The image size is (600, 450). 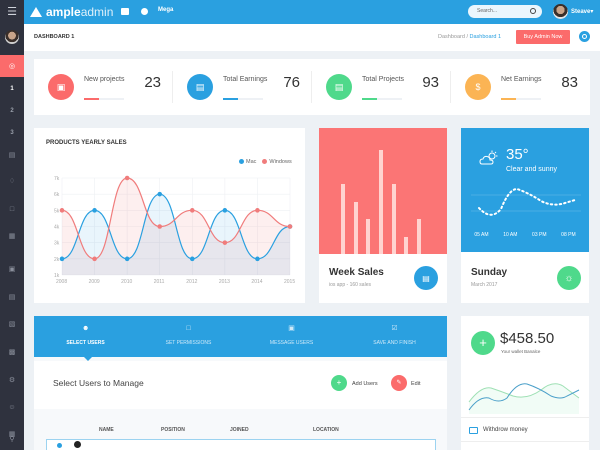 I want to click on tab-save-and-finish: ☑ SAVE AND FINISH, so click(x=394, y=335).